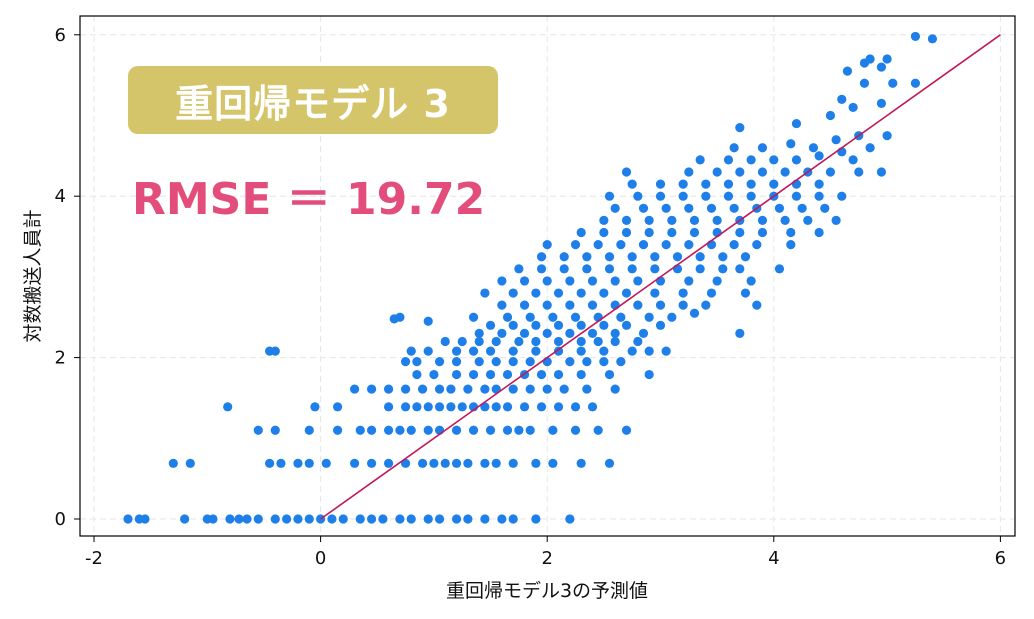 The height and width of the screenshot is (619, 1034). Describe the element at coordinates (94, 558) in the screenshot. I see `x-tick-label: -2` at that location.